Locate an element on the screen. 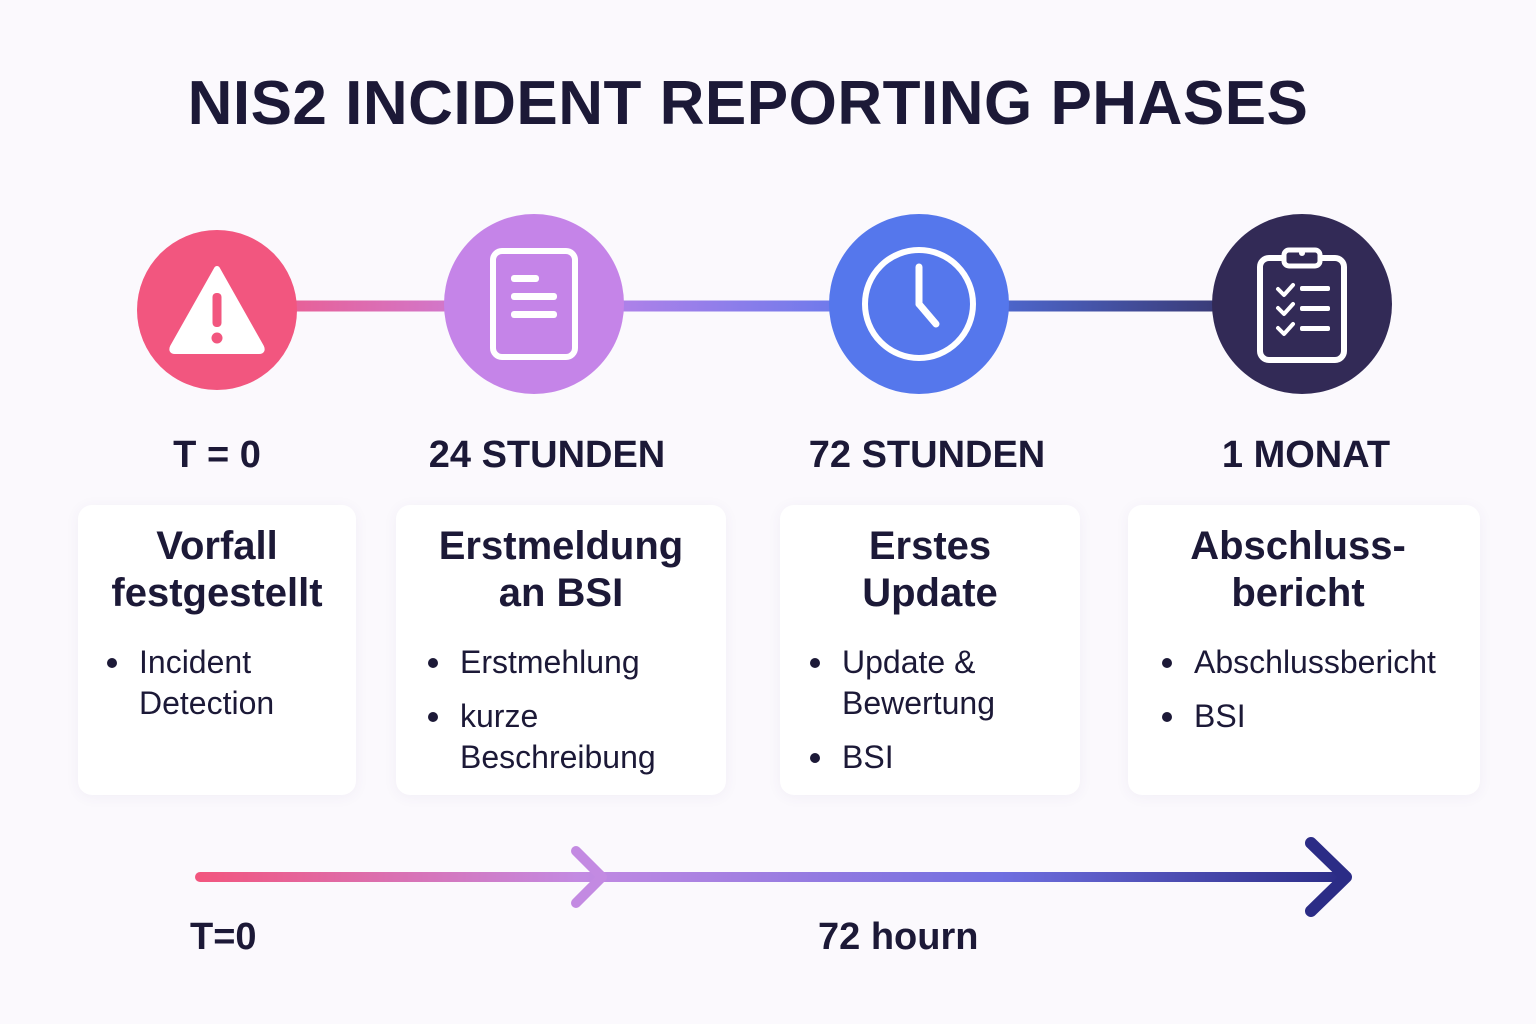 This screenshot has width=1536, height=1024. list-item: Update & Bewertung is located at coordinates (940, 683).